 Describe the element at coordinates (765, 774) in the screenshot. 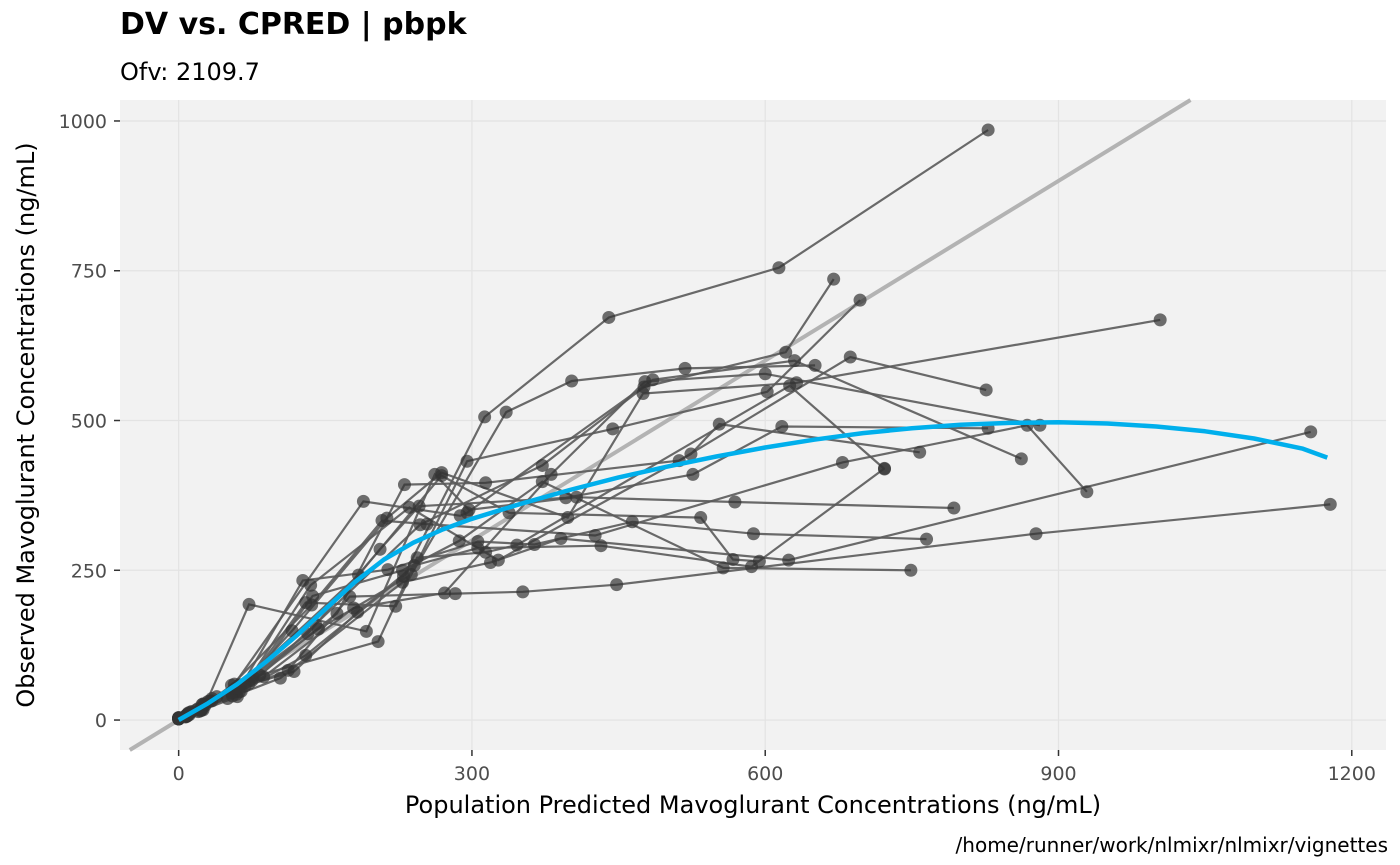

I see `x-tick-label: 600` at that location.